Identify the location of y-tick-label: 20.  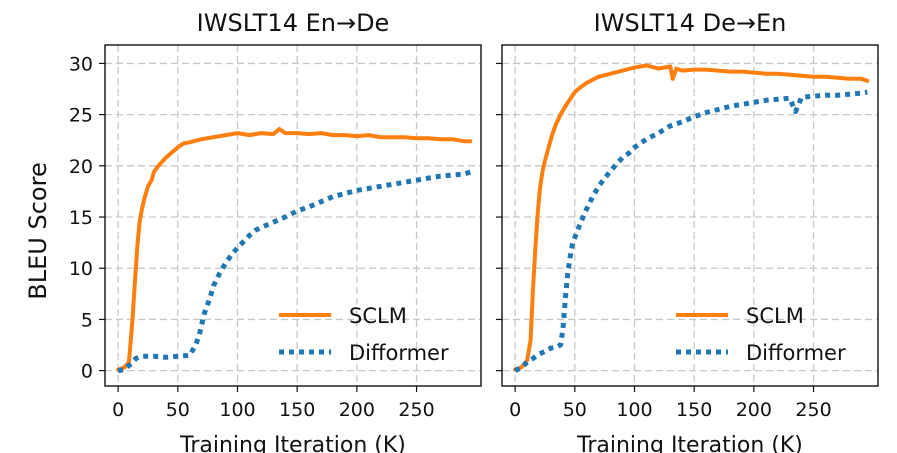
(81, 167).